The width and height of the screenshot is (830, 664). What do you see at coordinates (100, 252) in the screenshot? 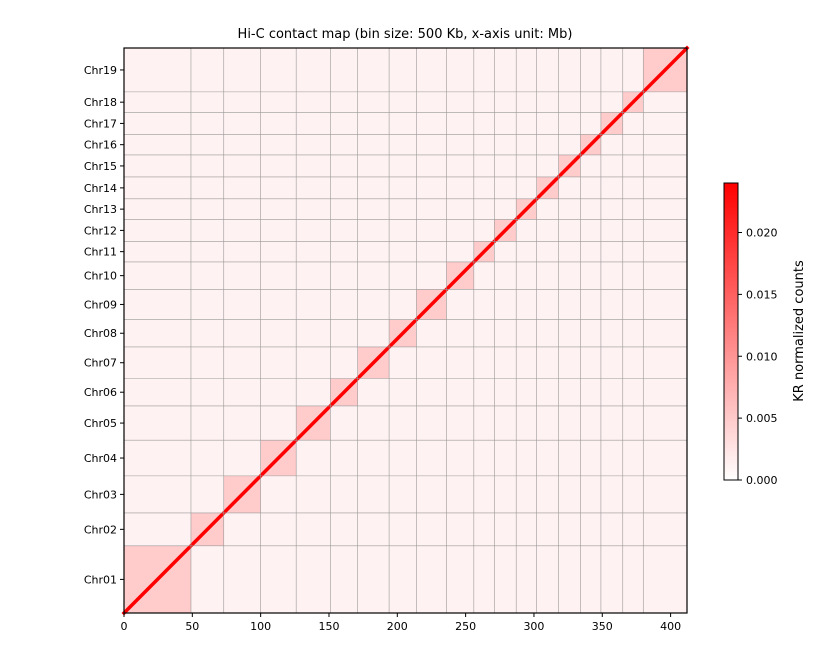
I see `y-tick-label-chr11: Chr11` at bounding box center [100, 252].